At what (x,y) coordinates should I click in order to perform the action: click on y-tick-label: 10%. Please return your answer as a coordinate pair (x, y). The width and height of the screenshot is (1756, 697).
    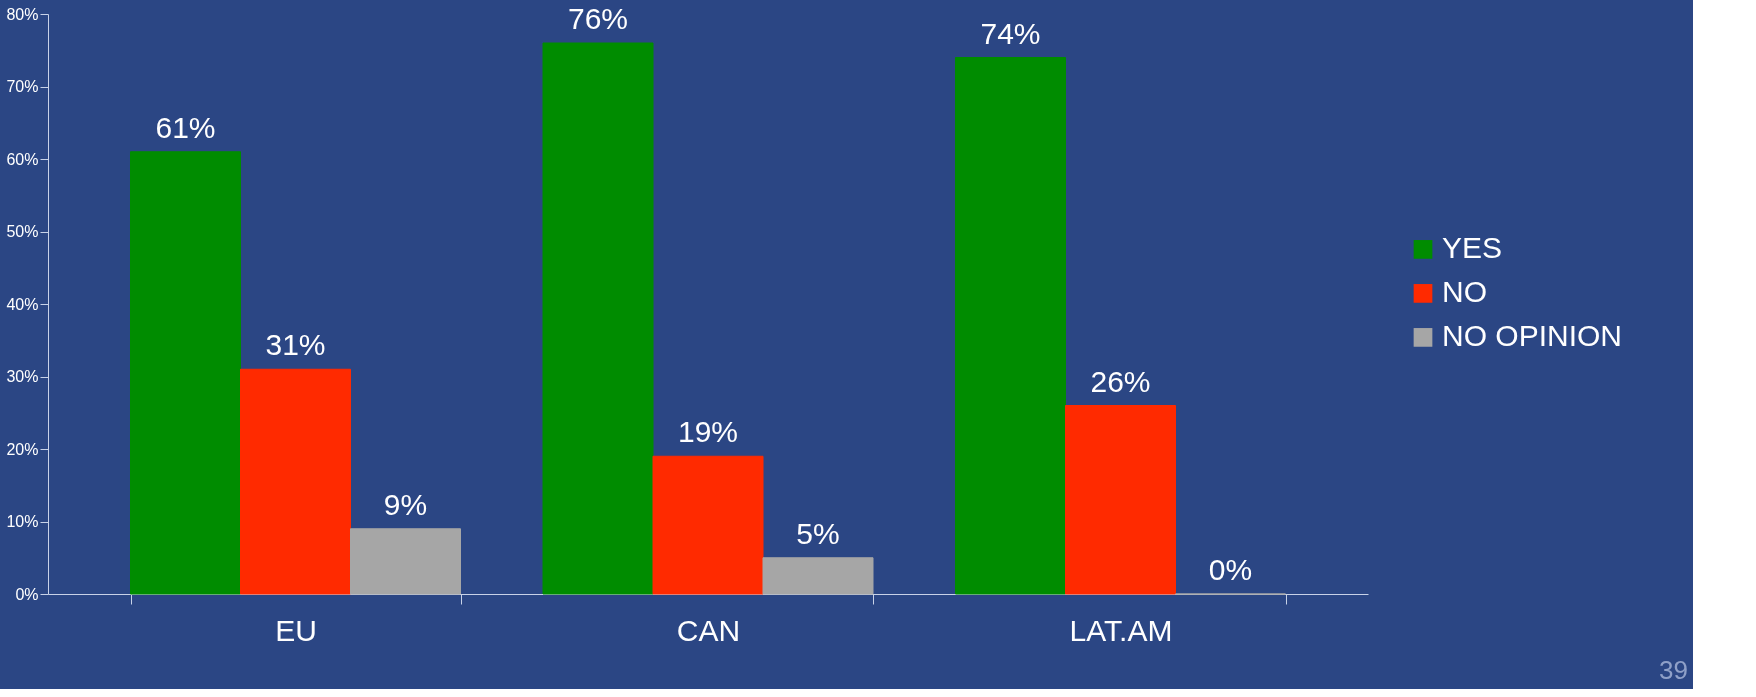
    Looking at the image, I should click on (22, 521).